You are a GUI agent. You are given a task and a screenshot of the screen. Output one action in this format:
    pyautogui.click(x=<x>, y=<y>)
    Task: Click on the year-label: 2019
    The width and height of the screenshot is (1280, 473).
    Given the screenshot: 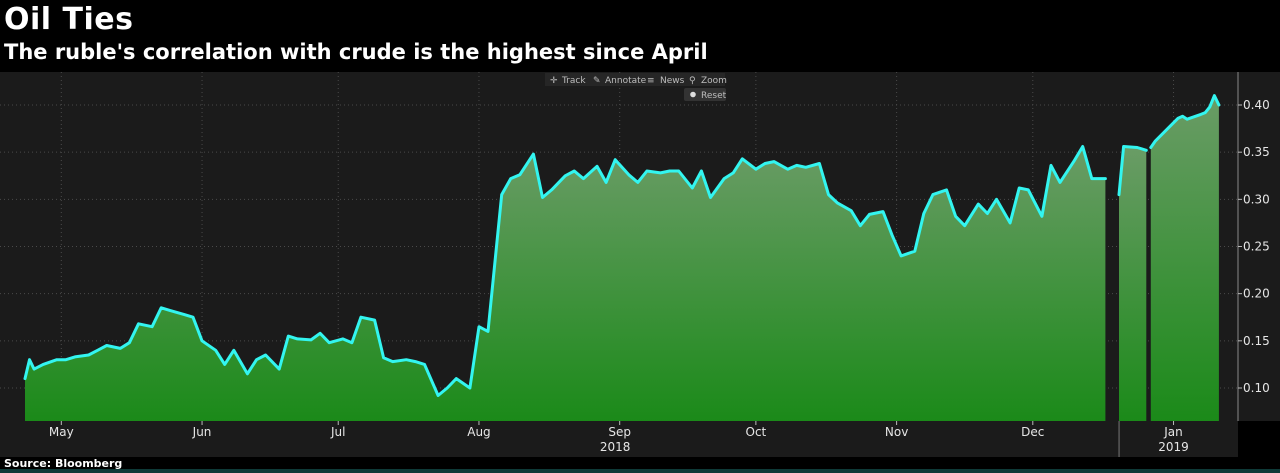 What is the action you would take?
    pyautogui.click(x=1173, y=447)
    